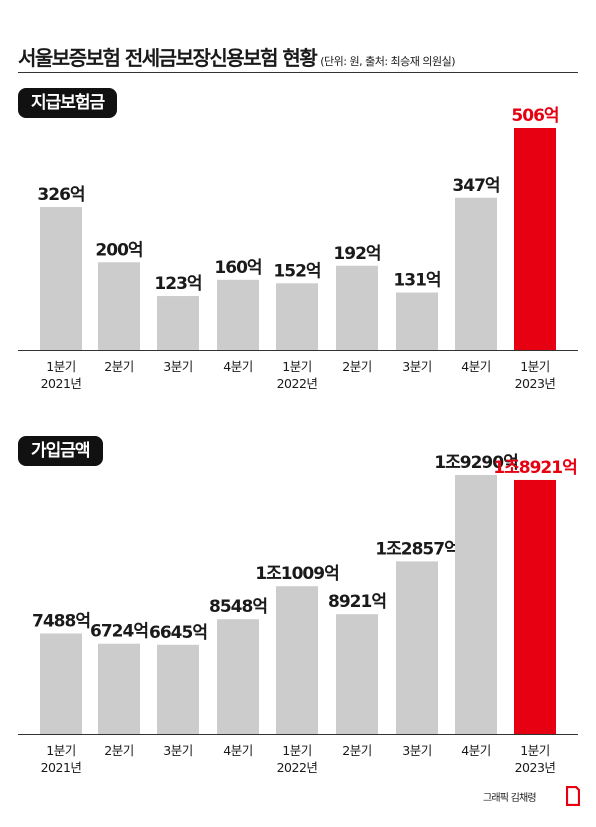 This screenshot has width=596, height=827. Describe the element at coordinates (296, 271) in the screenshot. I see `data-label: 152억` at that location.